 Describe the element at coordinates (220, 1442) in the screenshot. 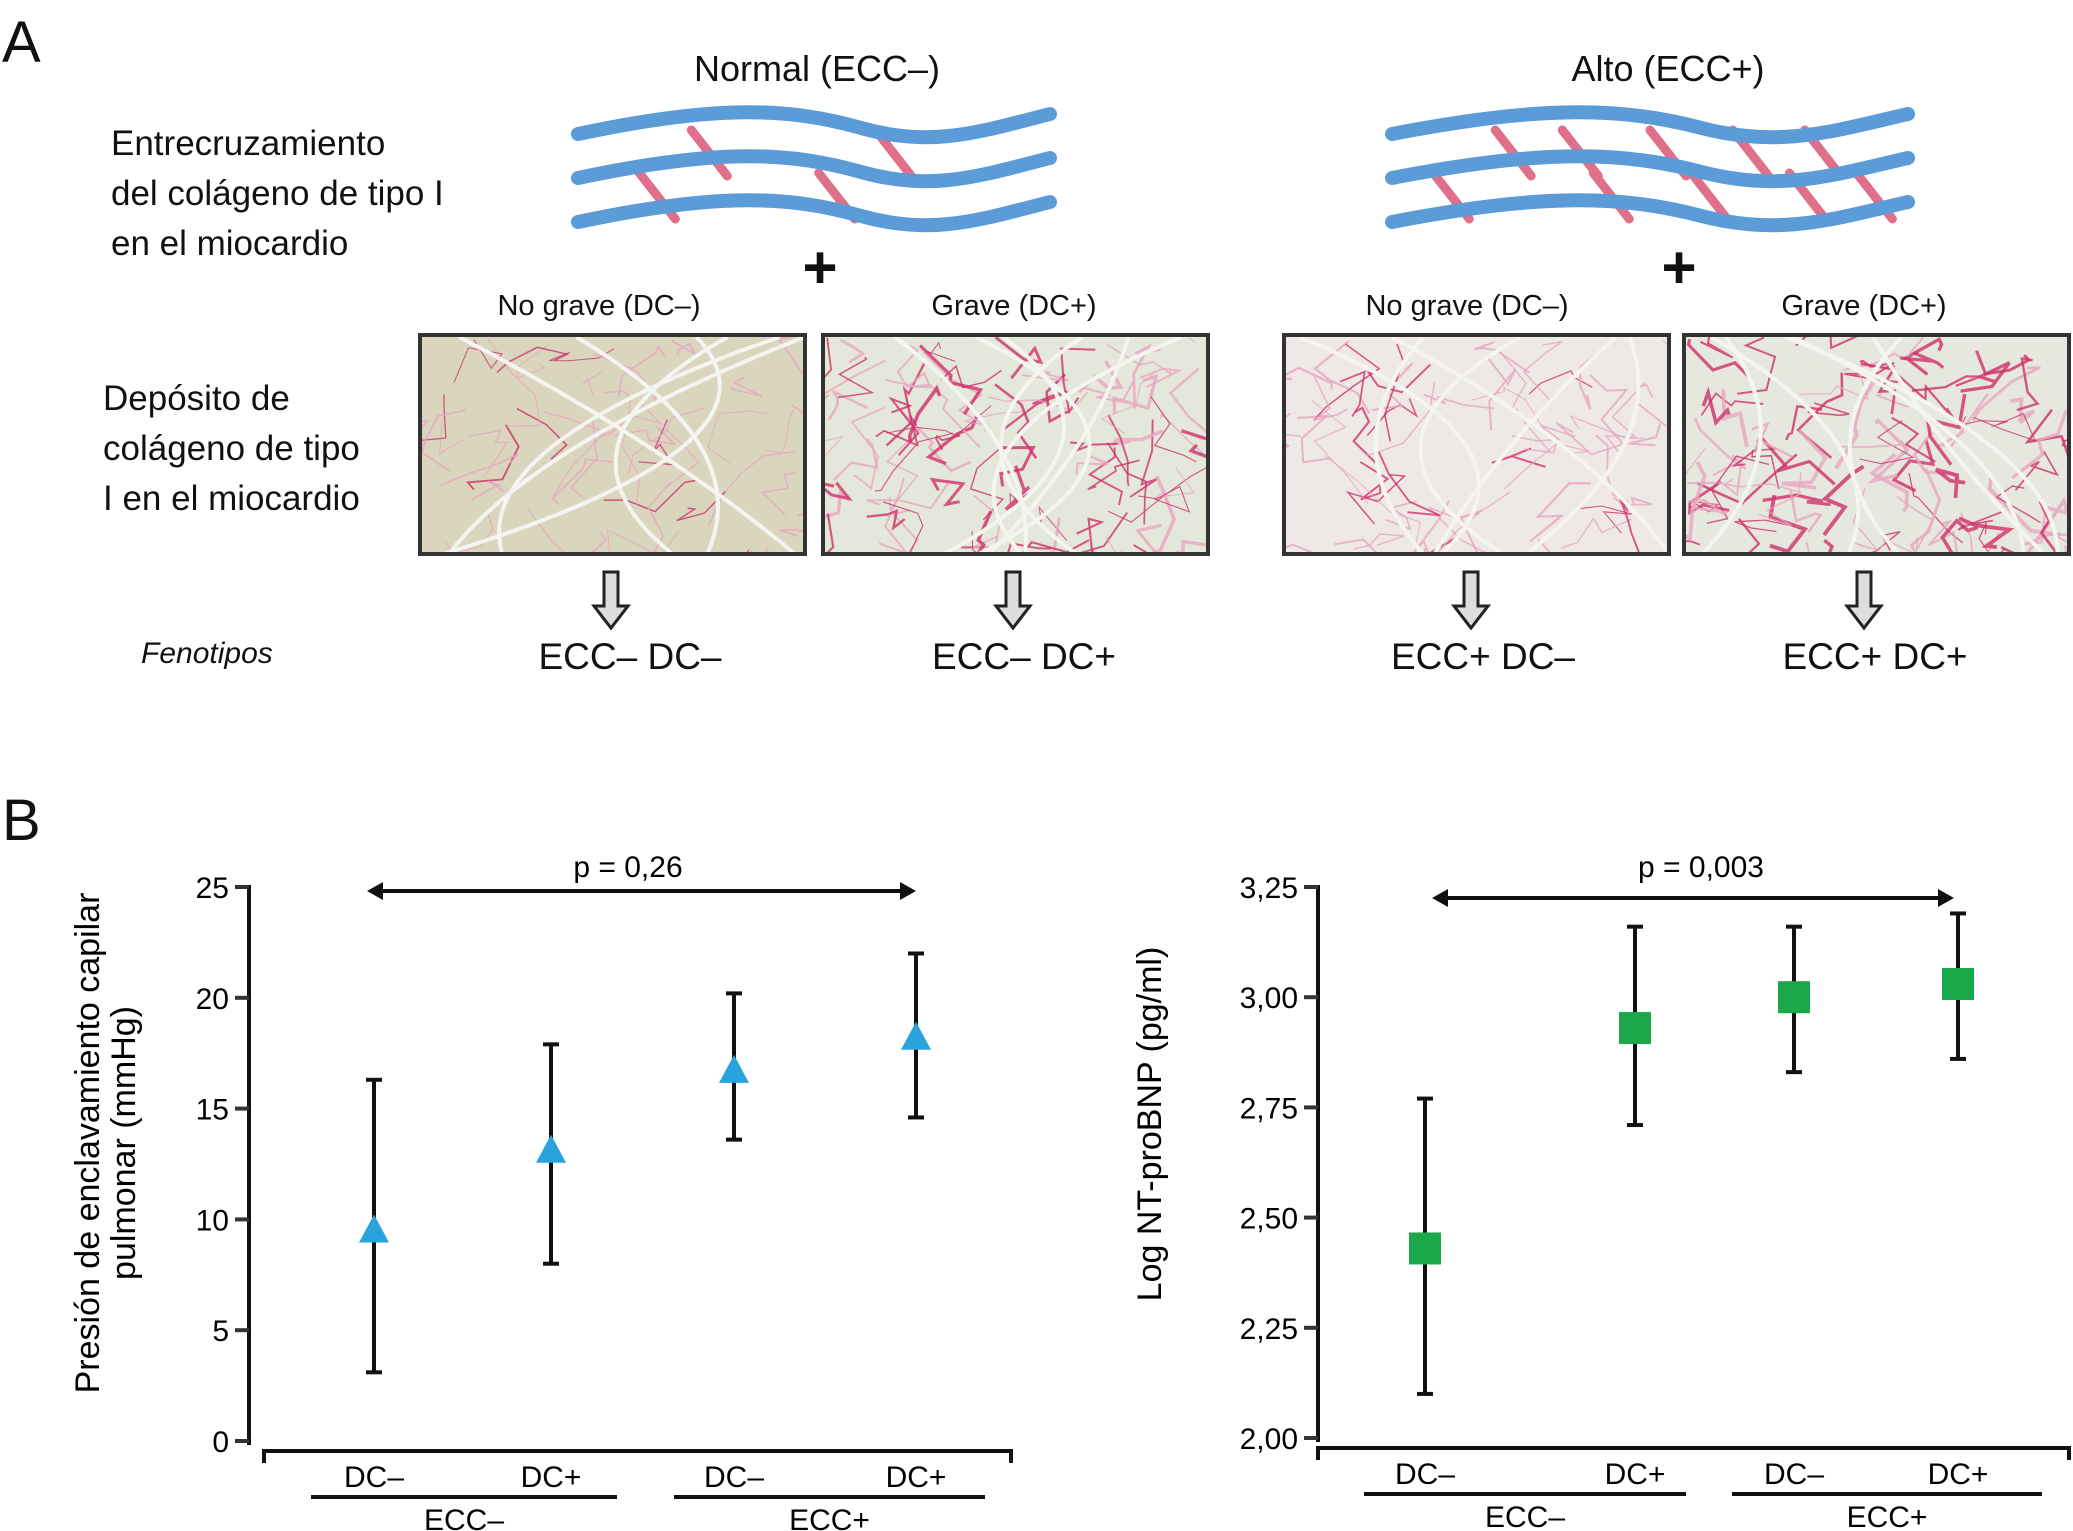

I see `y-tick-label: 0` at that location.